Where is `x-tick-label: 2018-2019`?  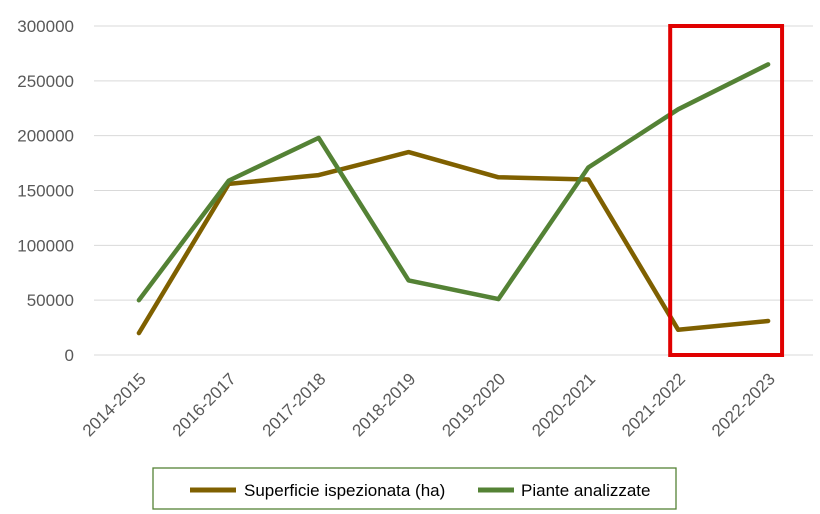 x-tick-label: 2018-2019 is located at coordinates (383, 404).